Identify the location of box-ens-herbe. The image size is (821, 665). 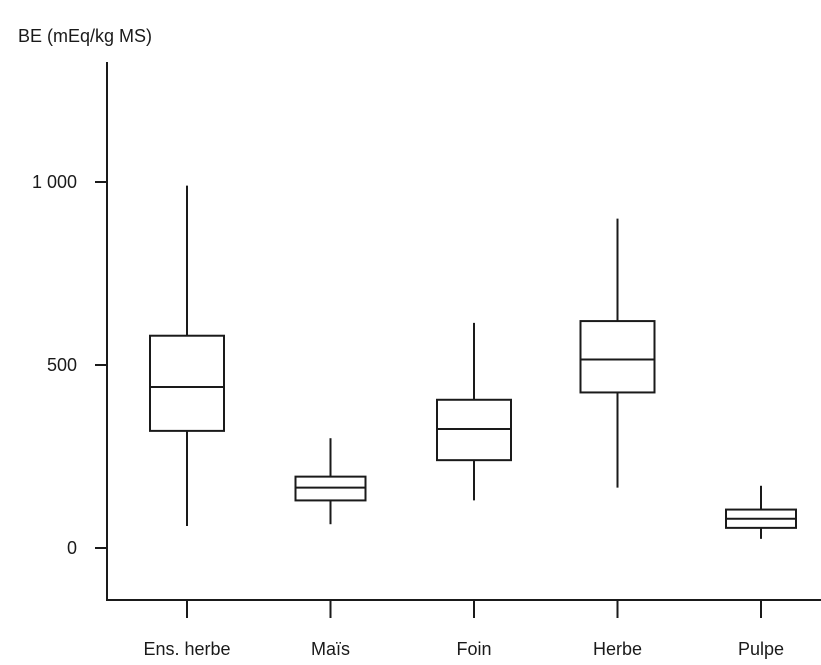
(187, 356).